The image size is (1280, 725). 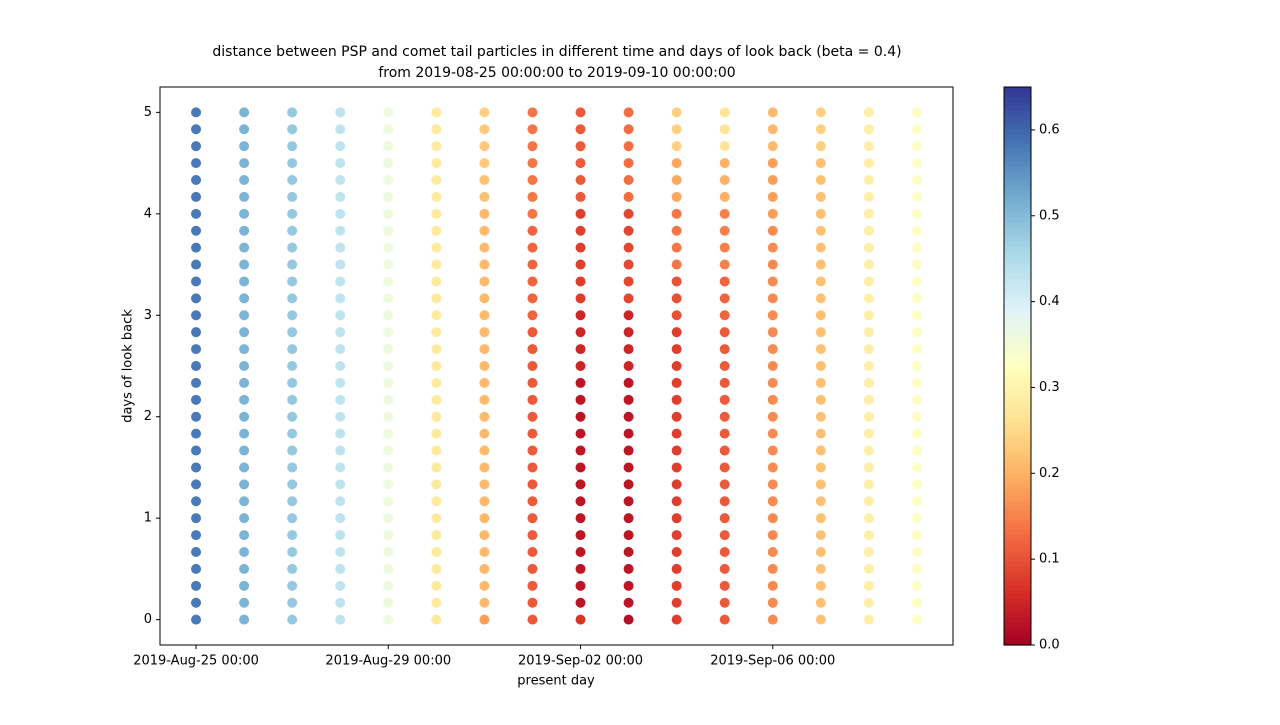 What do you see at coordinates (148, 112) in the screenshot?
I see `y-tick-label: 5` at bounding box center [148, 112].